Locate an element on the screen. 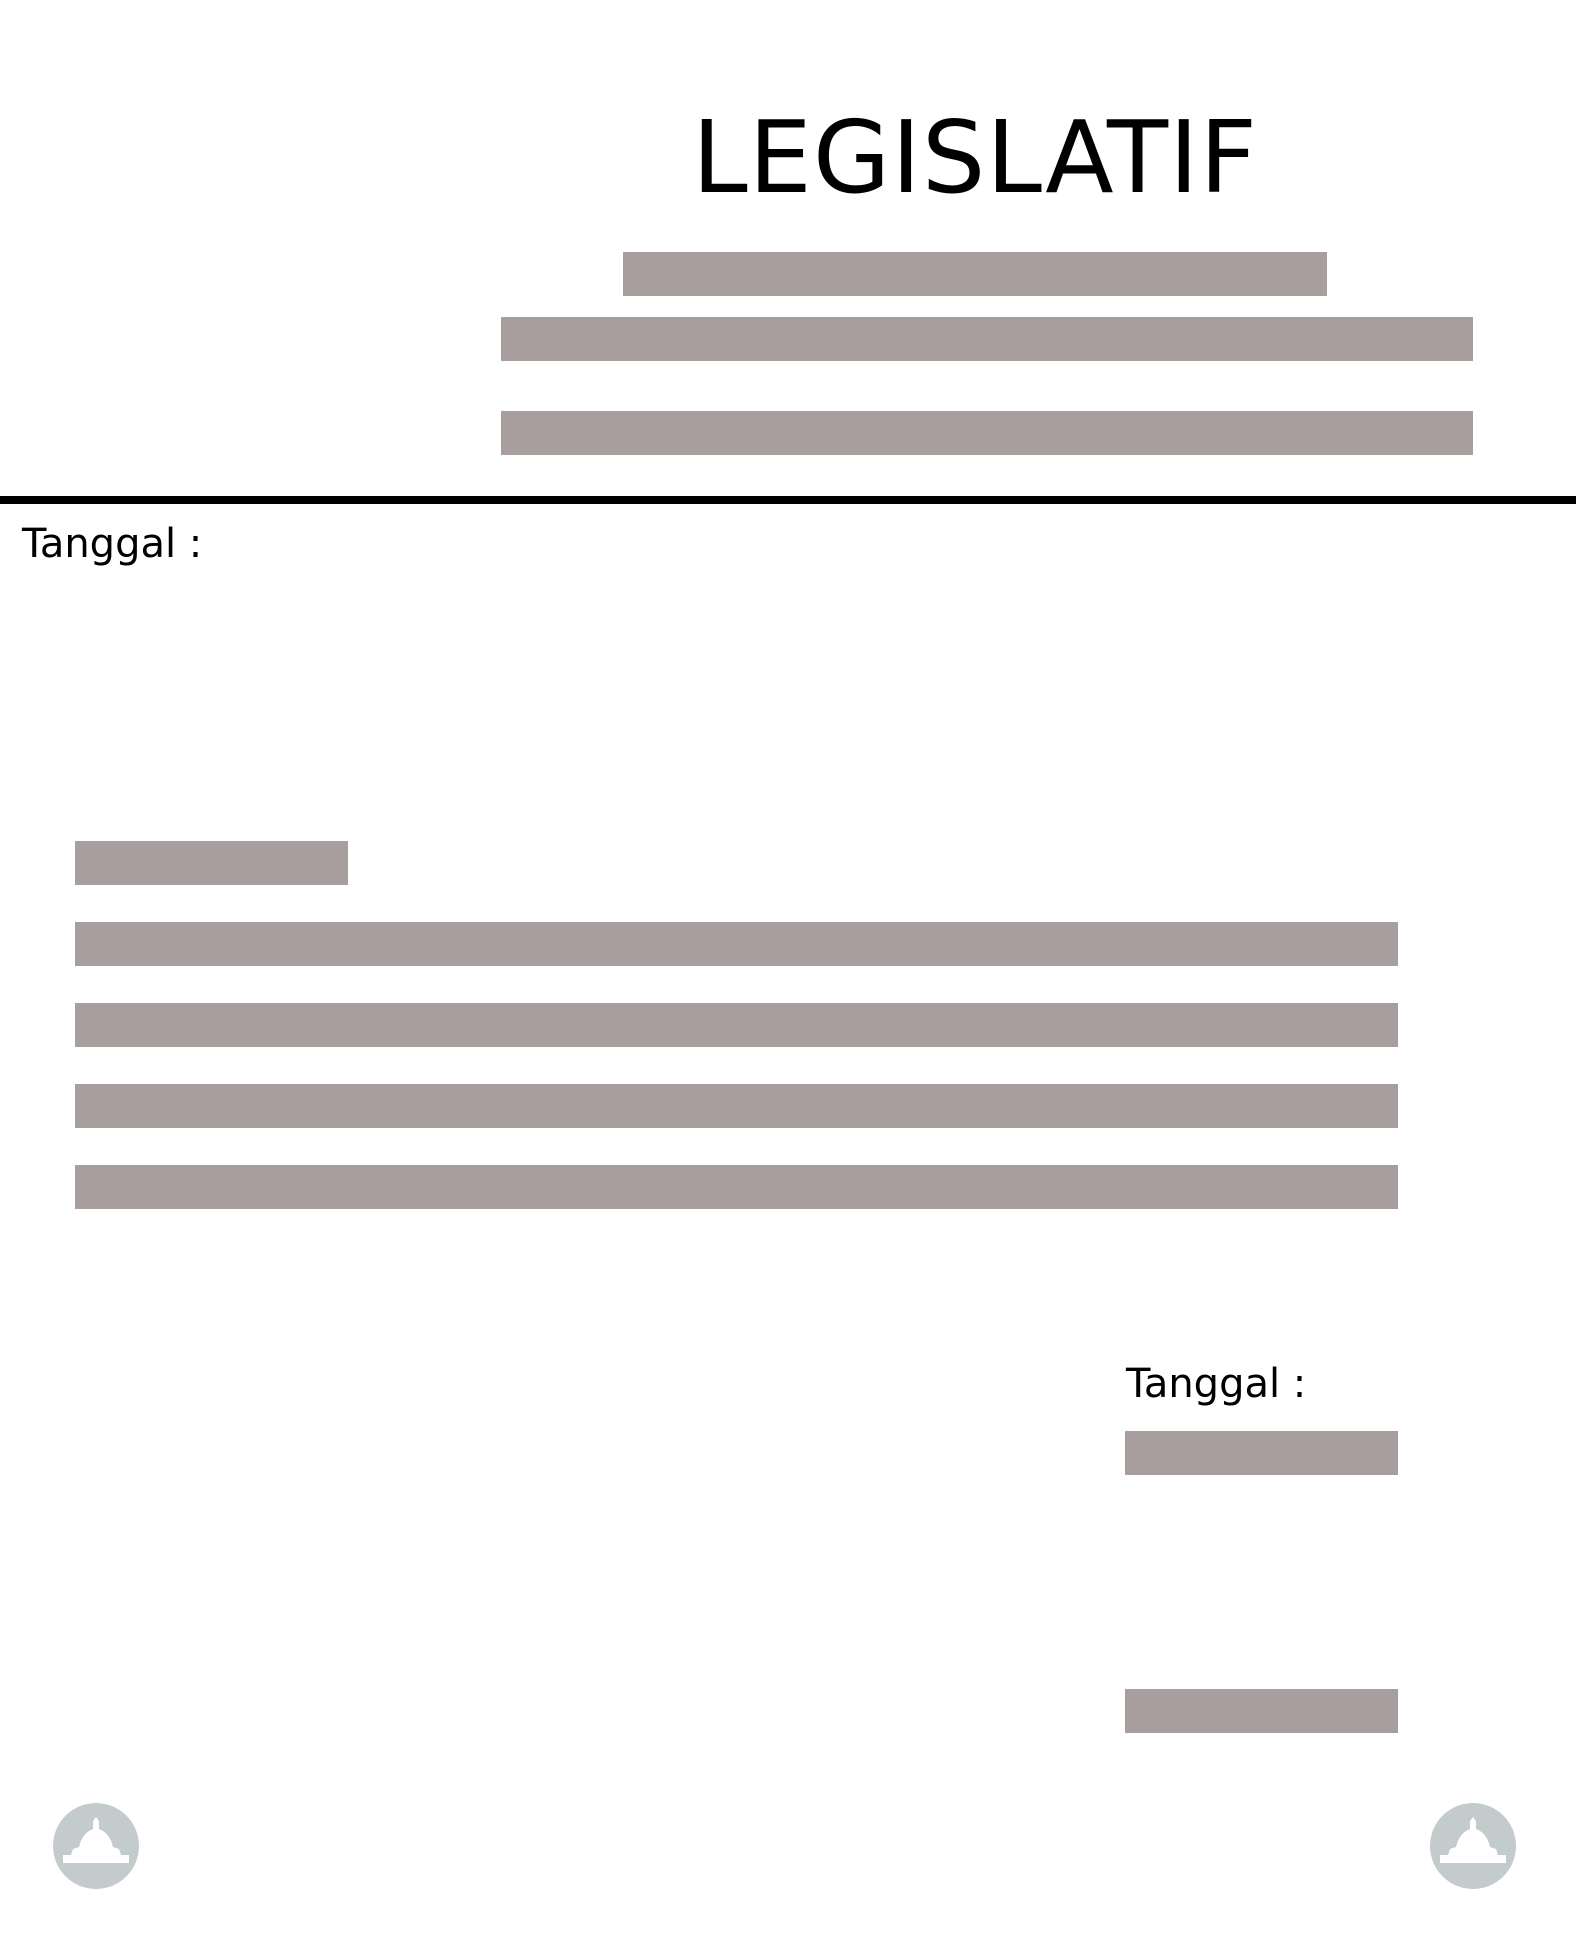  redacted-signature-name is located at coordinates (1261, 1711).